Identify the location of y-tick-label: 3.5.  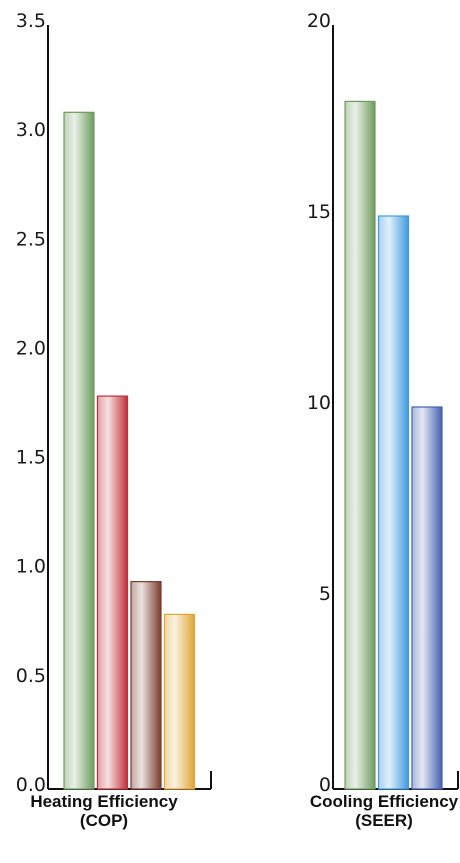
(31, 21).